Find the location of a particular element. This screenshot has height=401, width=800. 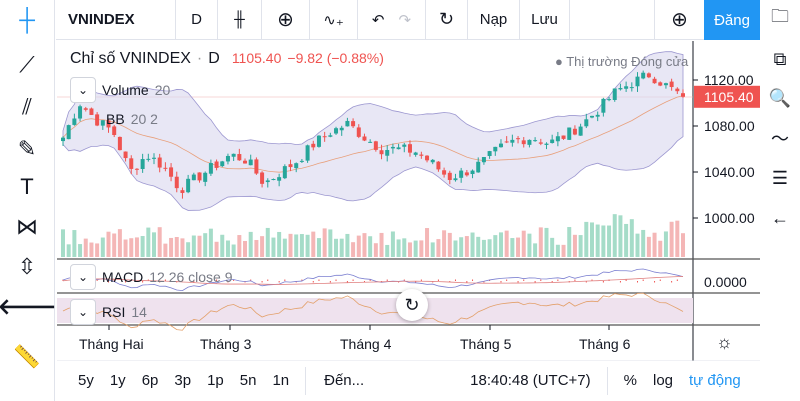

range-1y: 1y is located at coordinates (117, 380).